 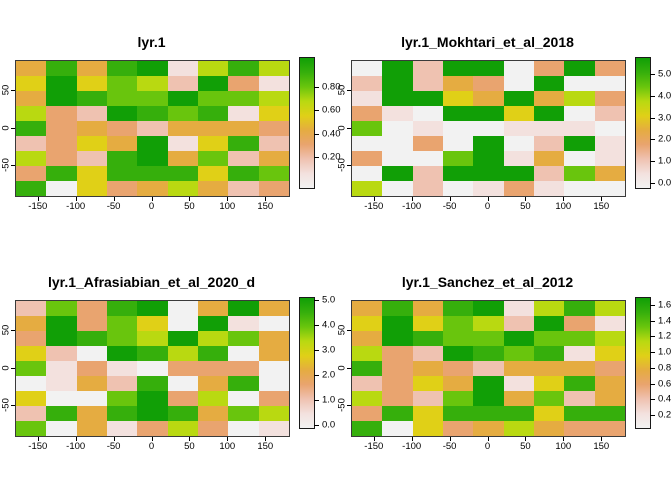 What do you see at coordinates (563, 206) in the screenshot?
I see `x-axis-tick-label: 100` at bounding box center [563, 206].